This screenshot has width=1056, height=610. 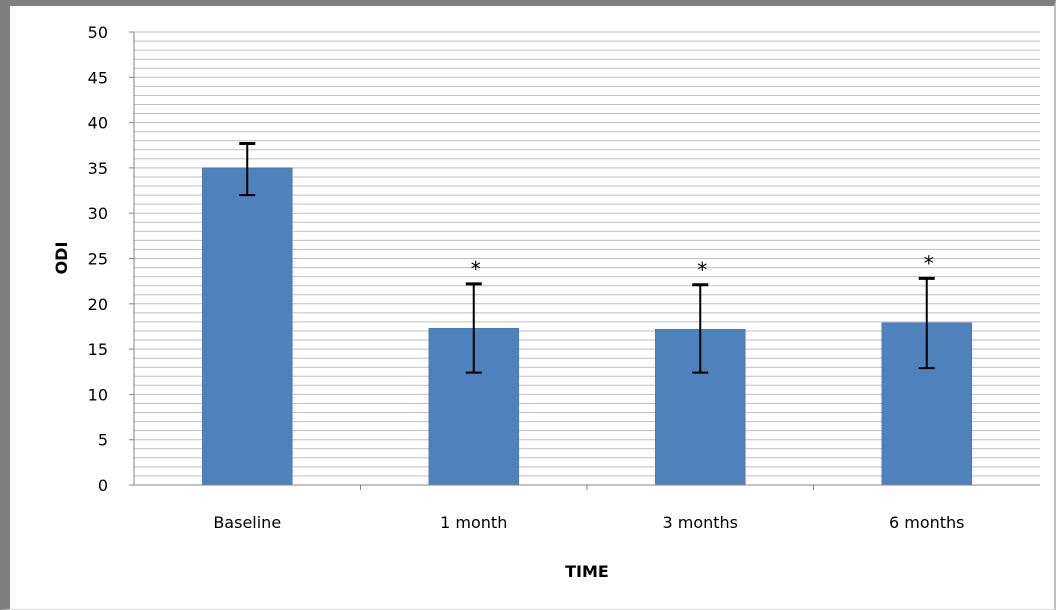 I want to click on bar, so click(x=247, y=326).